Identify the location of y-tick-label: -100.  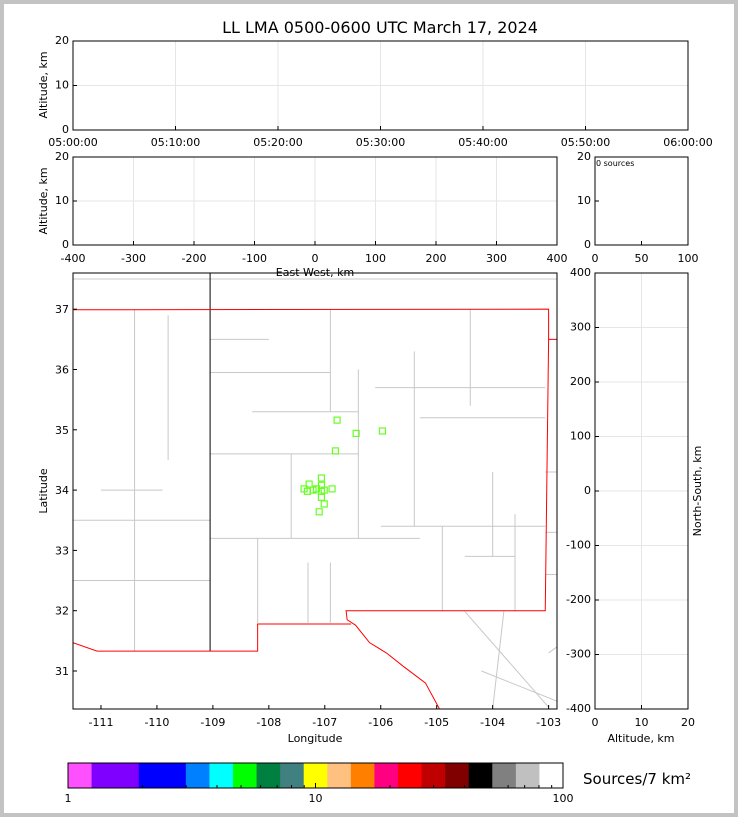
(578, 545).